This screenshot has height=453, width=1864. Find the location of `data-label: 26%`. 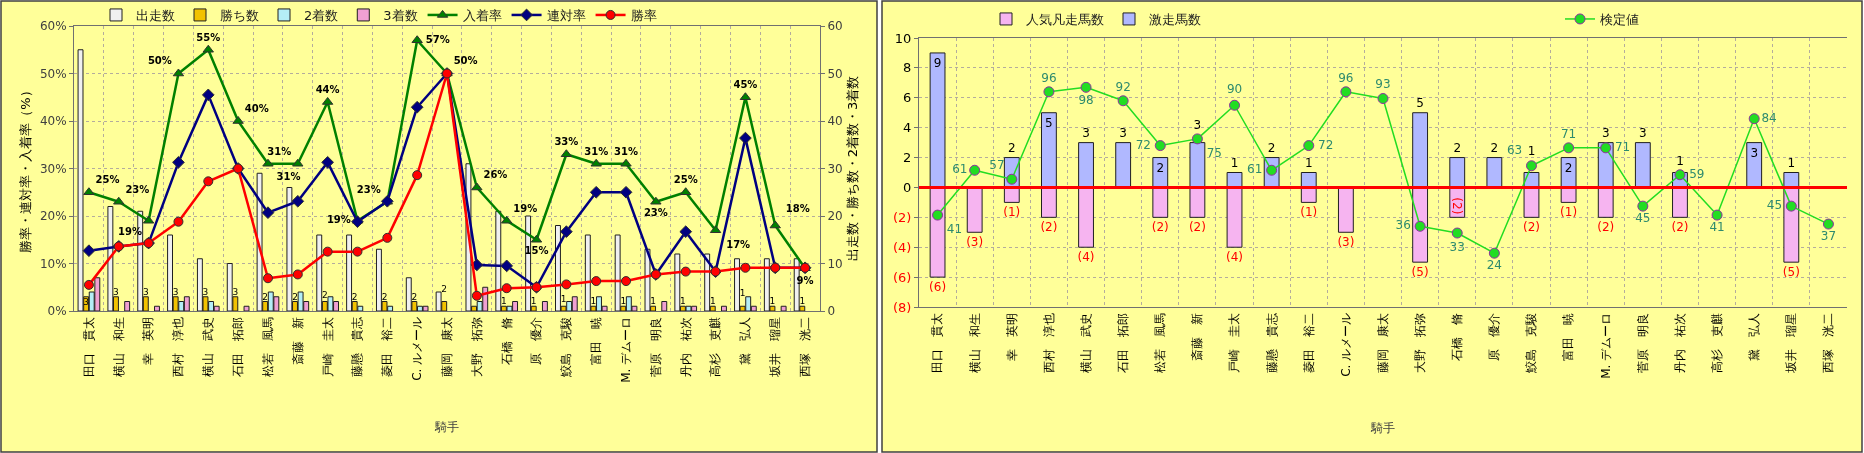

data-label: 26% is located at coordinates (495, 175).